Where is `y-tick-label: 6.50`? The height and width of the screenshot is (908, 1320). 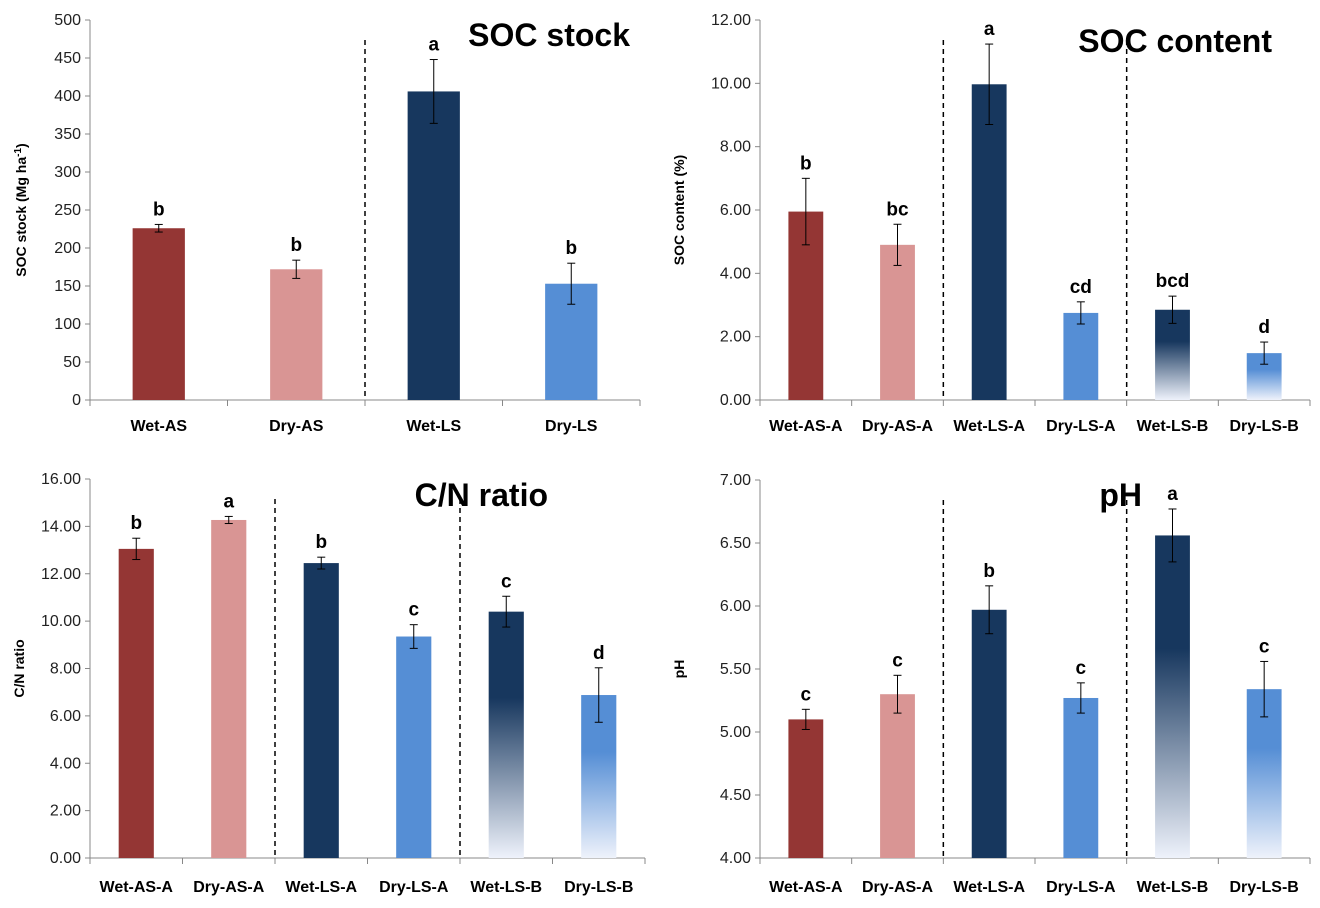
y-tick-label: 6.50 is located at coordinates (735, 543).